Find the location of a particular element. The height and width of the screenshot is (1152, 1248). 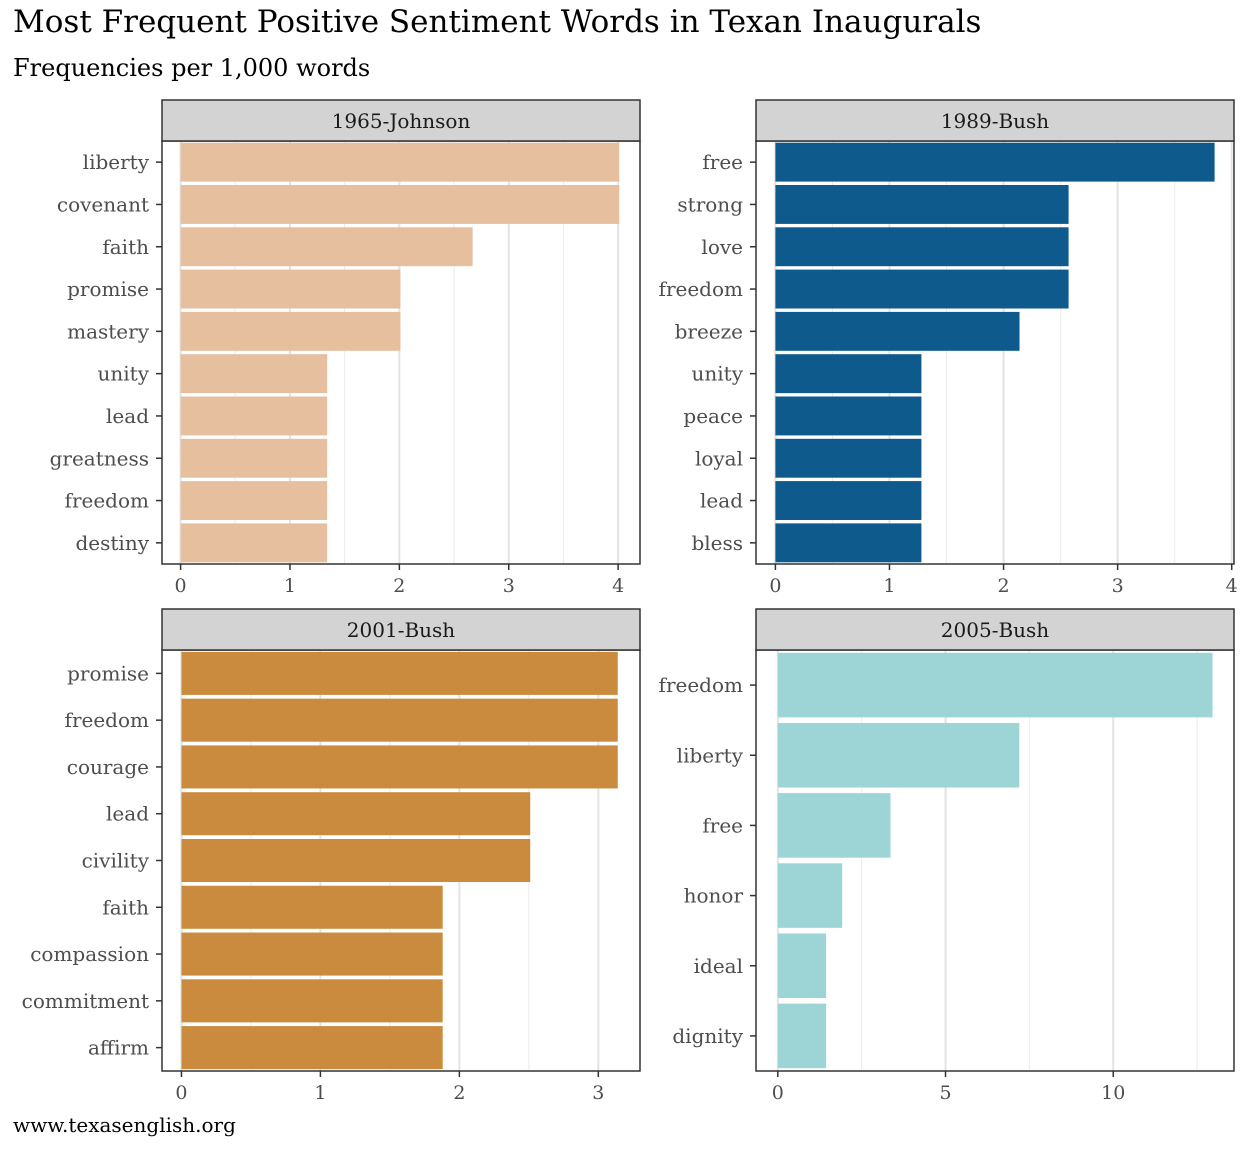

bar-breeze is located at coordinates (897, 331).